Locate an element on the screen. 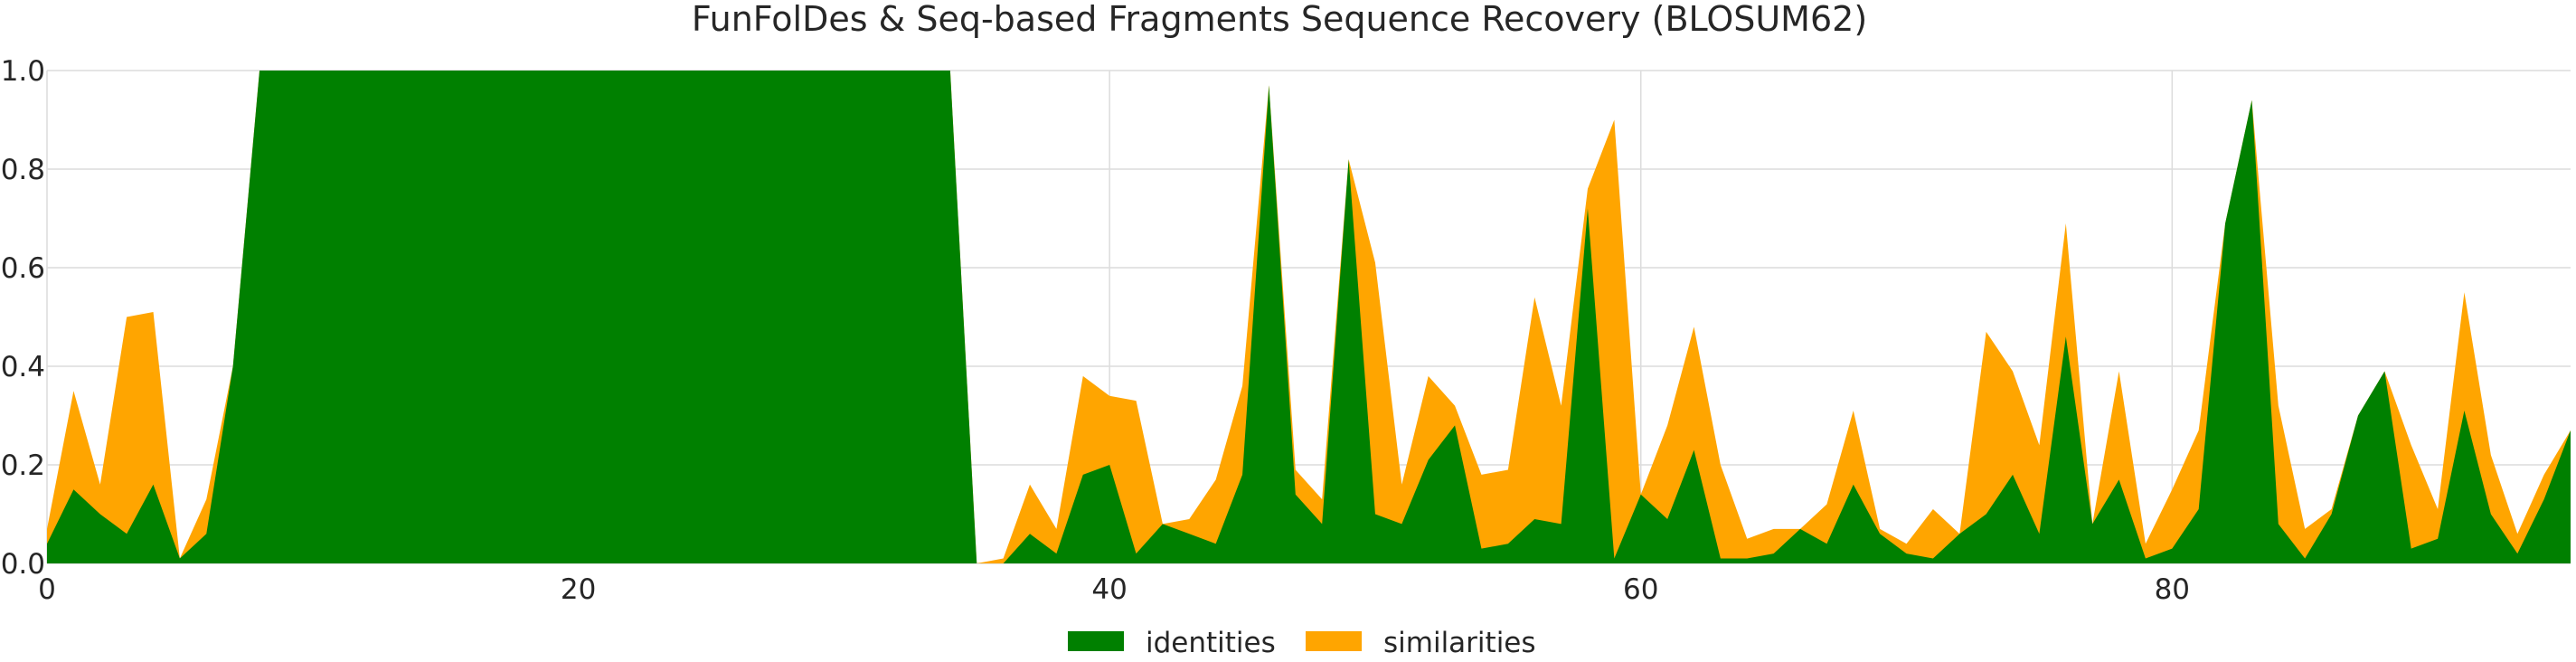  x-tick-label: 80 is located at coordinates (2172, 589).